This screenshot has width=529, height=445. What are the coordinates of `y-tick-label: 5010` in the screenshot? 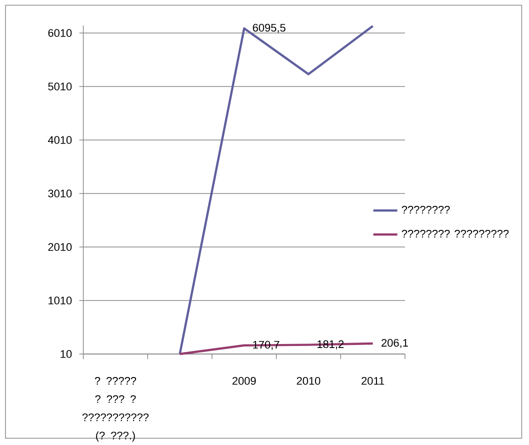 It's located at (60, 86).